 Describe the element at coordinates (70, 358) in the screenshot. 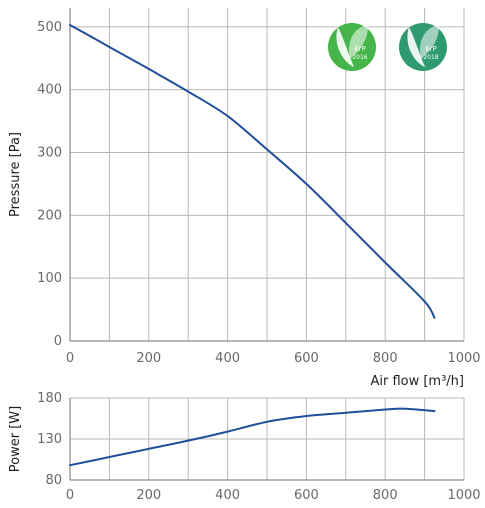

I see `0-x-tick-label: 0` at that location.